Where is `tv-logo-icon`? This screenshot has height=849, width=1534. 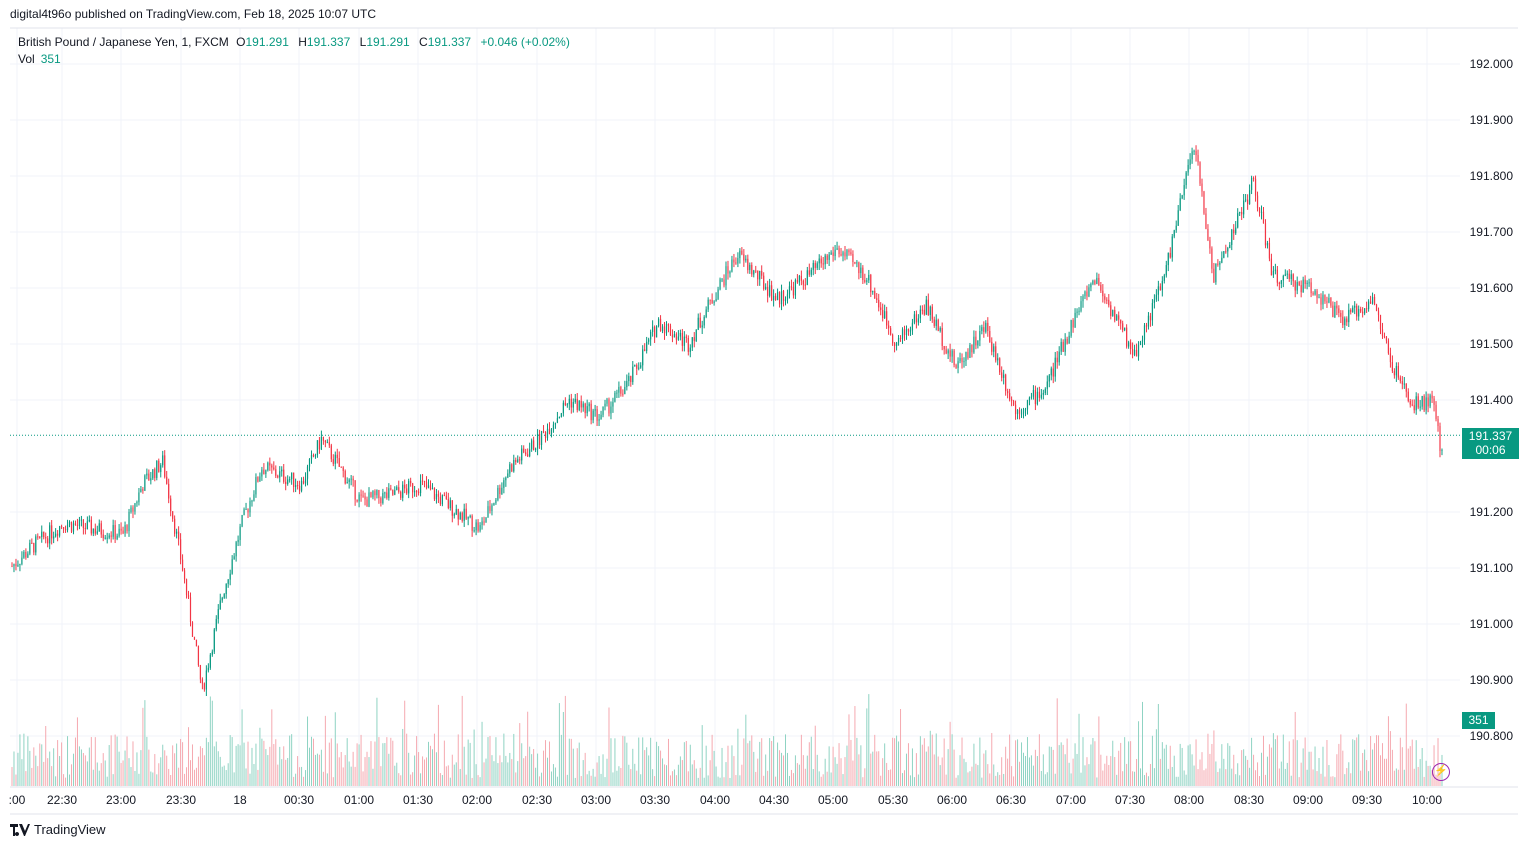 tv-logo-icon is located at coordinates (20, 829).